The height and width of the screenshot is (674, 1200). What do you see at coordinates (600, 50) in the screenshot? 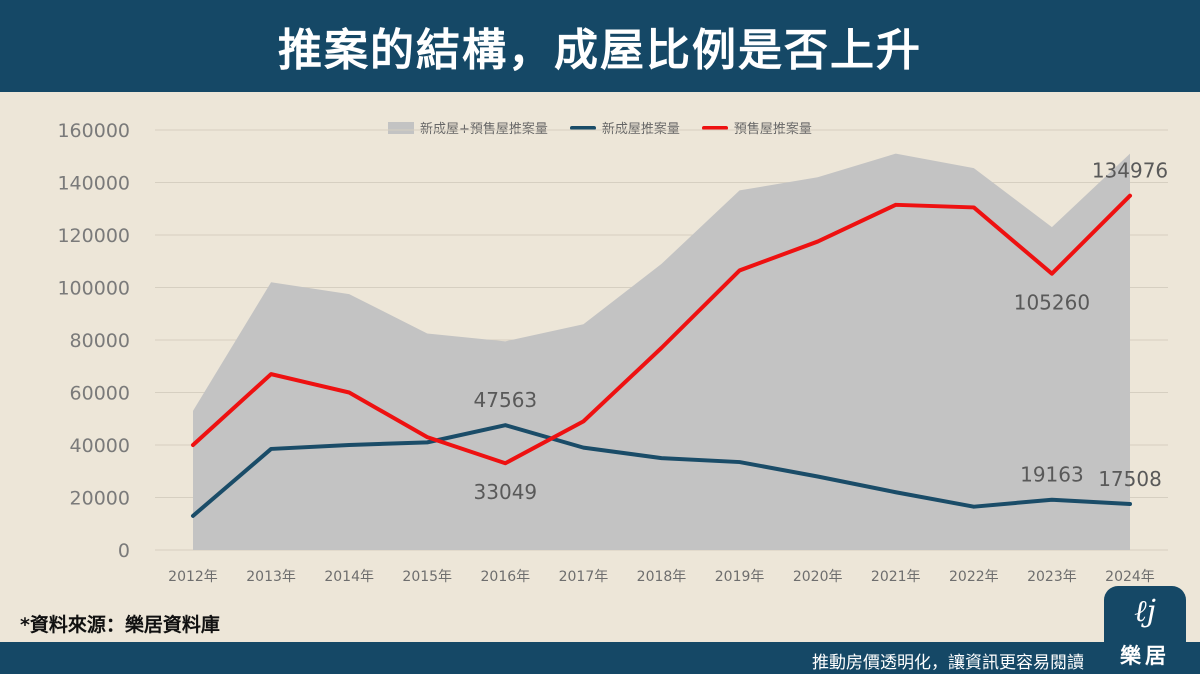
I see `page-title: 推案的結構，成屋比例是否上升` at bounding box center [600, 50].